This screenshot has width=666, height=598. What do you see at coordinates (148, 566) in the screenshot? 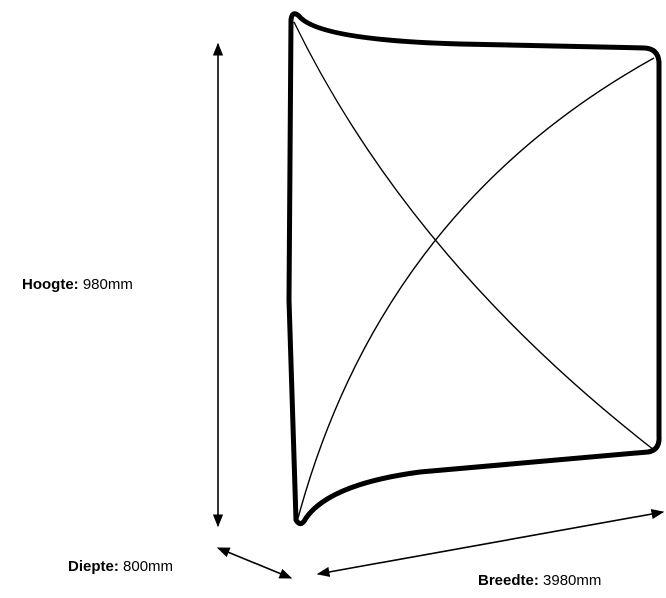
I see `depth-value: 800mm` at bounding box center [148, 566].